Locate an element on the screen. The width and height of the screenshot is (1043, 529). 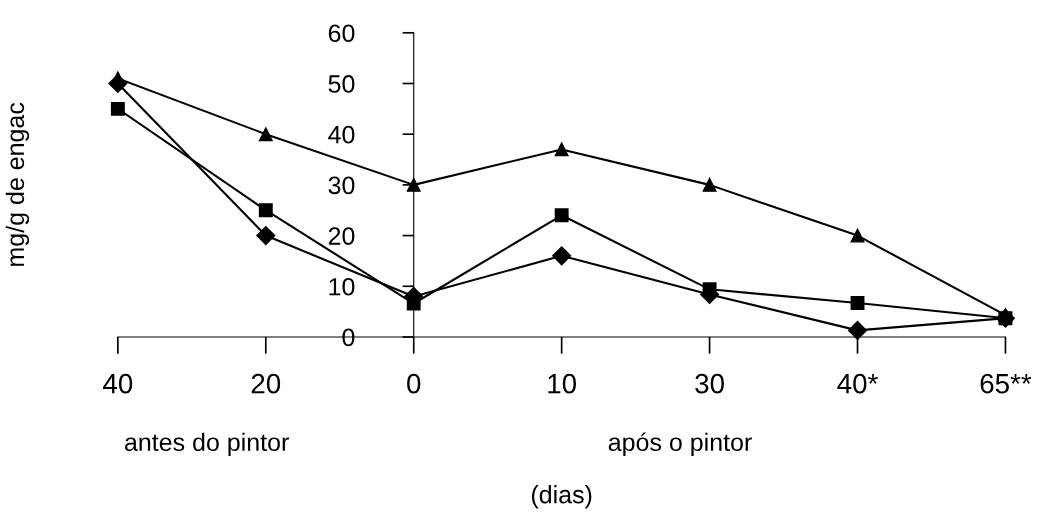
y-tick-label: 30 is located at coordinates (341, 185).